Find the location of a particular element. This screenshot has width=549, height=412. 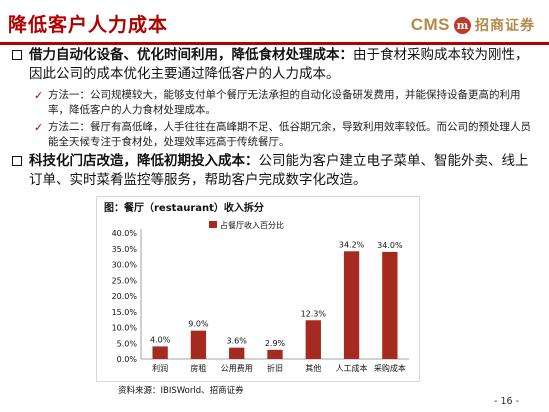

brand-logo: CMS m 招商证券 is located at coordinates (473, 25).